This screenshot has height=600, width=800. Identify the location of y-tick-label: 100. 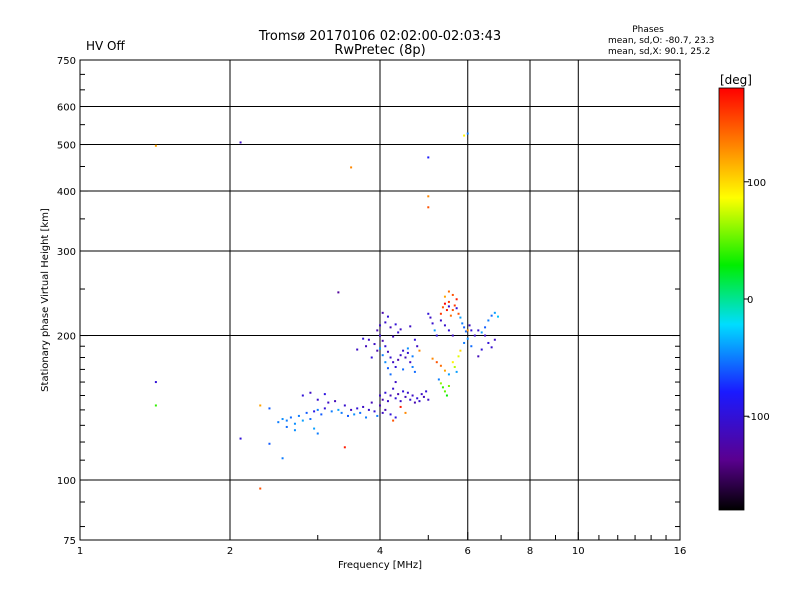
(66, 481).